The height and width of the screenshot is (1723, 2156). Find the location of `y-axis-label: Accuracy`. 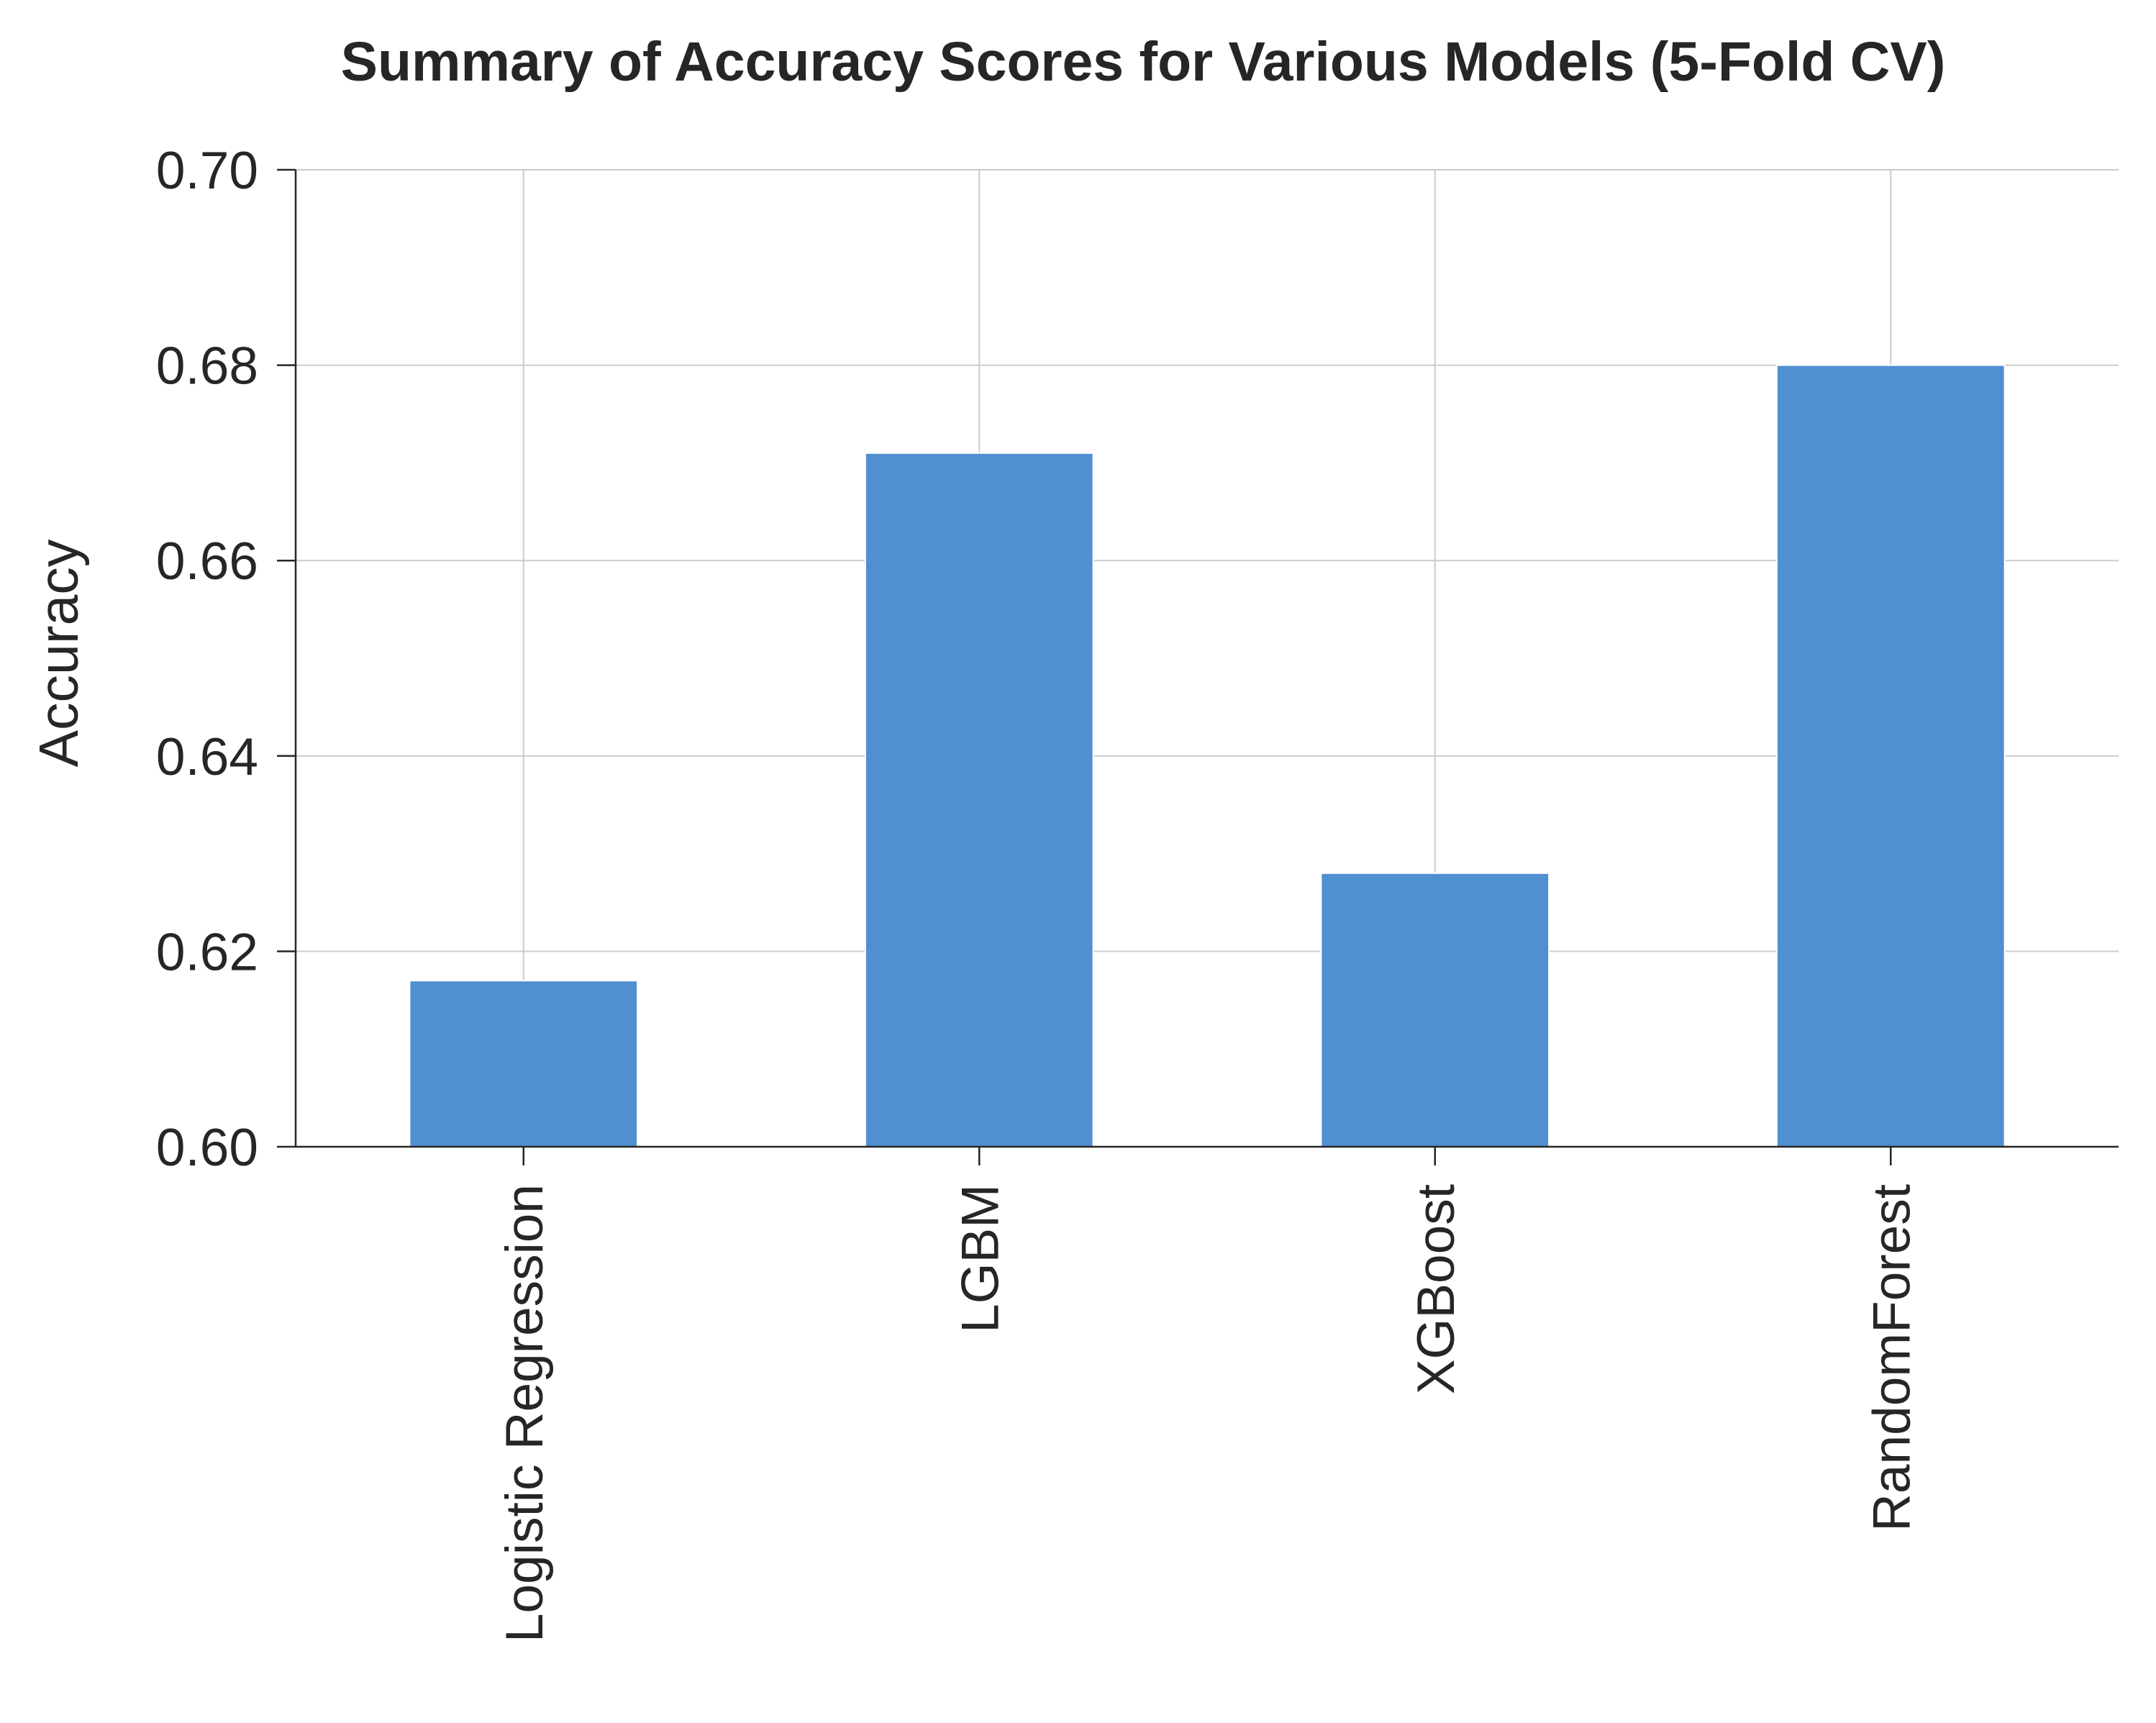

y-axis-label: Accuracy is located at coordinates (59, 653).